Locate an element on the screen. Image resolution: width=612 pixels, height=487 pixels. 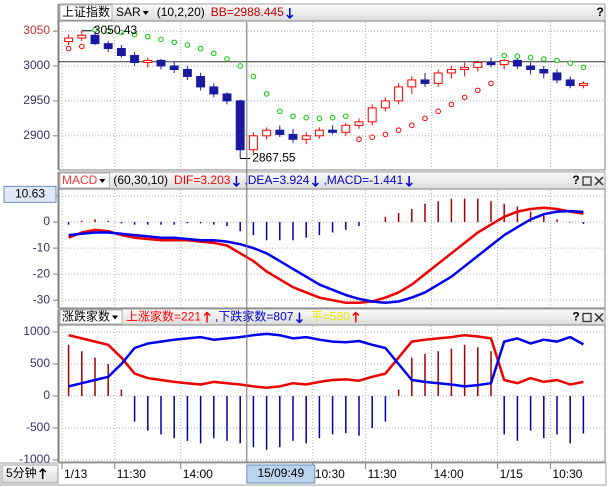
value-readout-box is located at coordinates (30, 194).